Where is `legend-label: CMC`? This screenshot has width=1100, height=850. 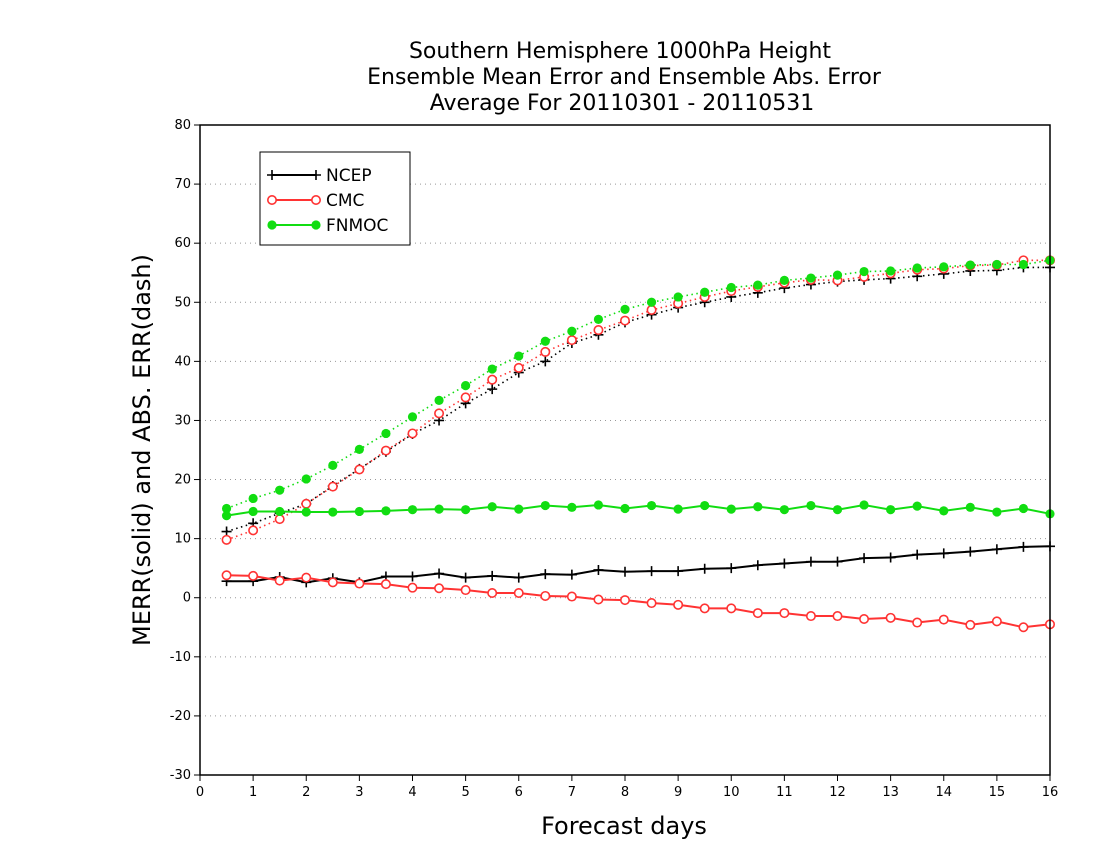
legend-label: CMC is located at coordinates (345, 201).